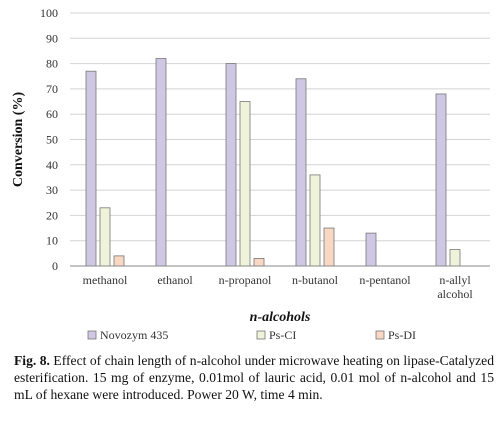 The image size is (504, 444). What do you see at coordinates (385, 280) in the screenshot?
I see `x-tick-label: n-pentanol` at bounding box center [385, 280].